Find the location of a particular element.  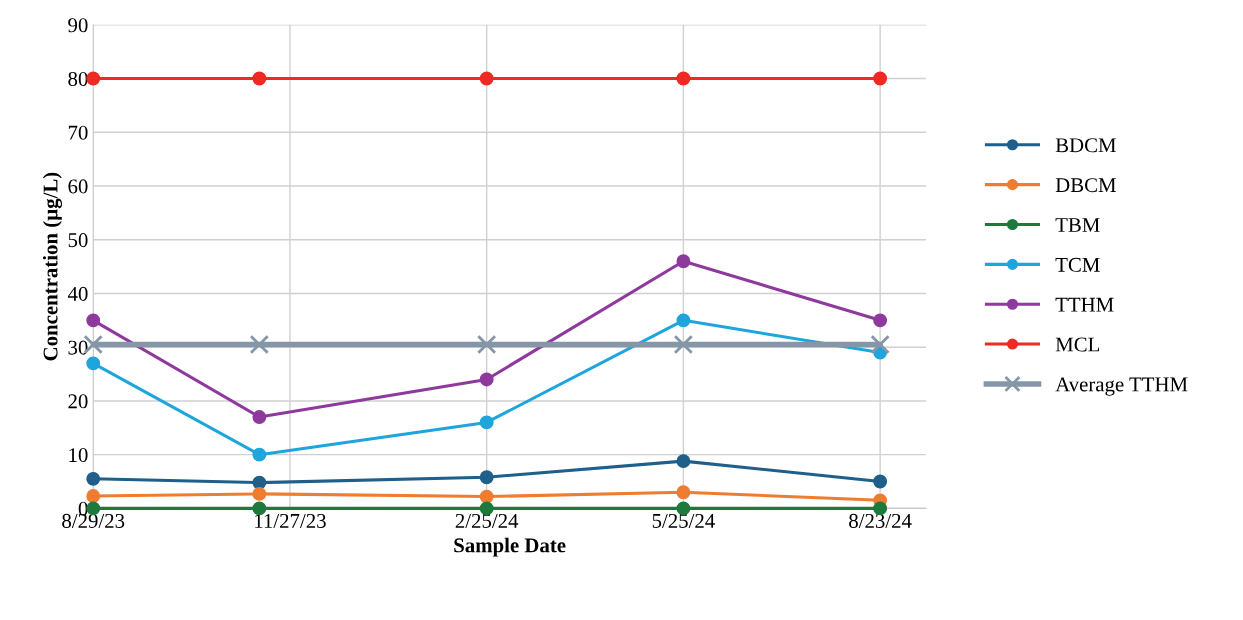

y-tick-label: 70 is located at coordinates (78, 132).